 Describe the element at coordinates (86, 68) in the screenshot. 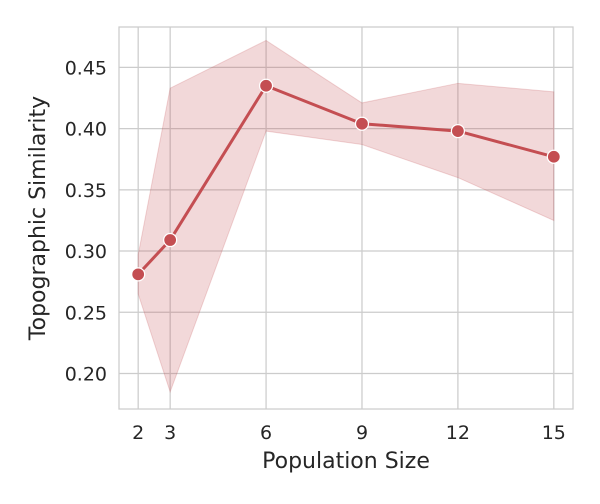

I see `y-tick-label: 0.45` at that location.